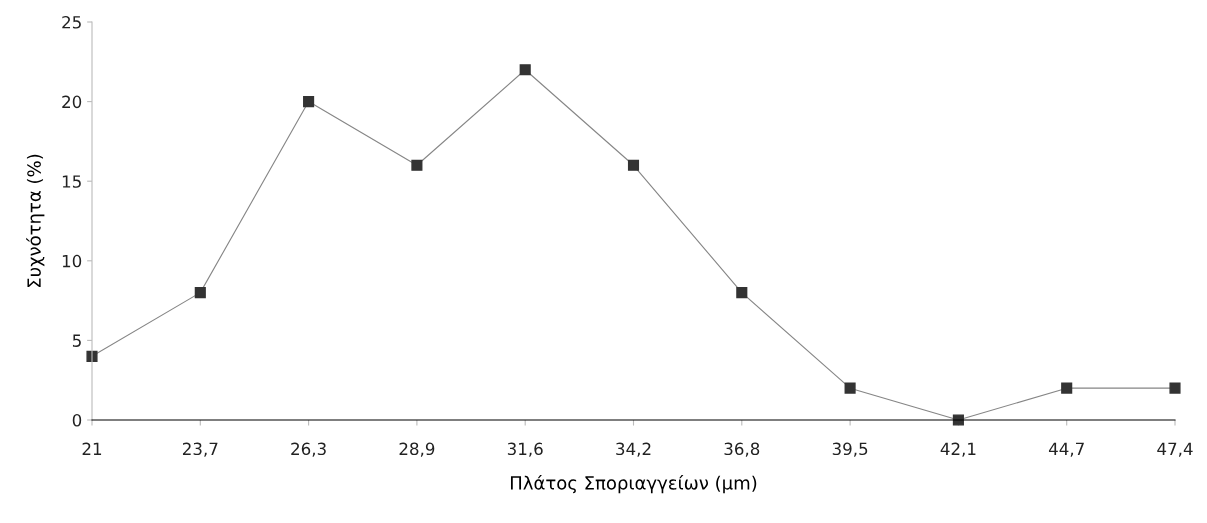 Image resolution: width=1207 pixels, height=523 pixels. Describe the element at coordinates (1066, 449) in the screenshot. I see `x-tick-label: 44,7` at that location.